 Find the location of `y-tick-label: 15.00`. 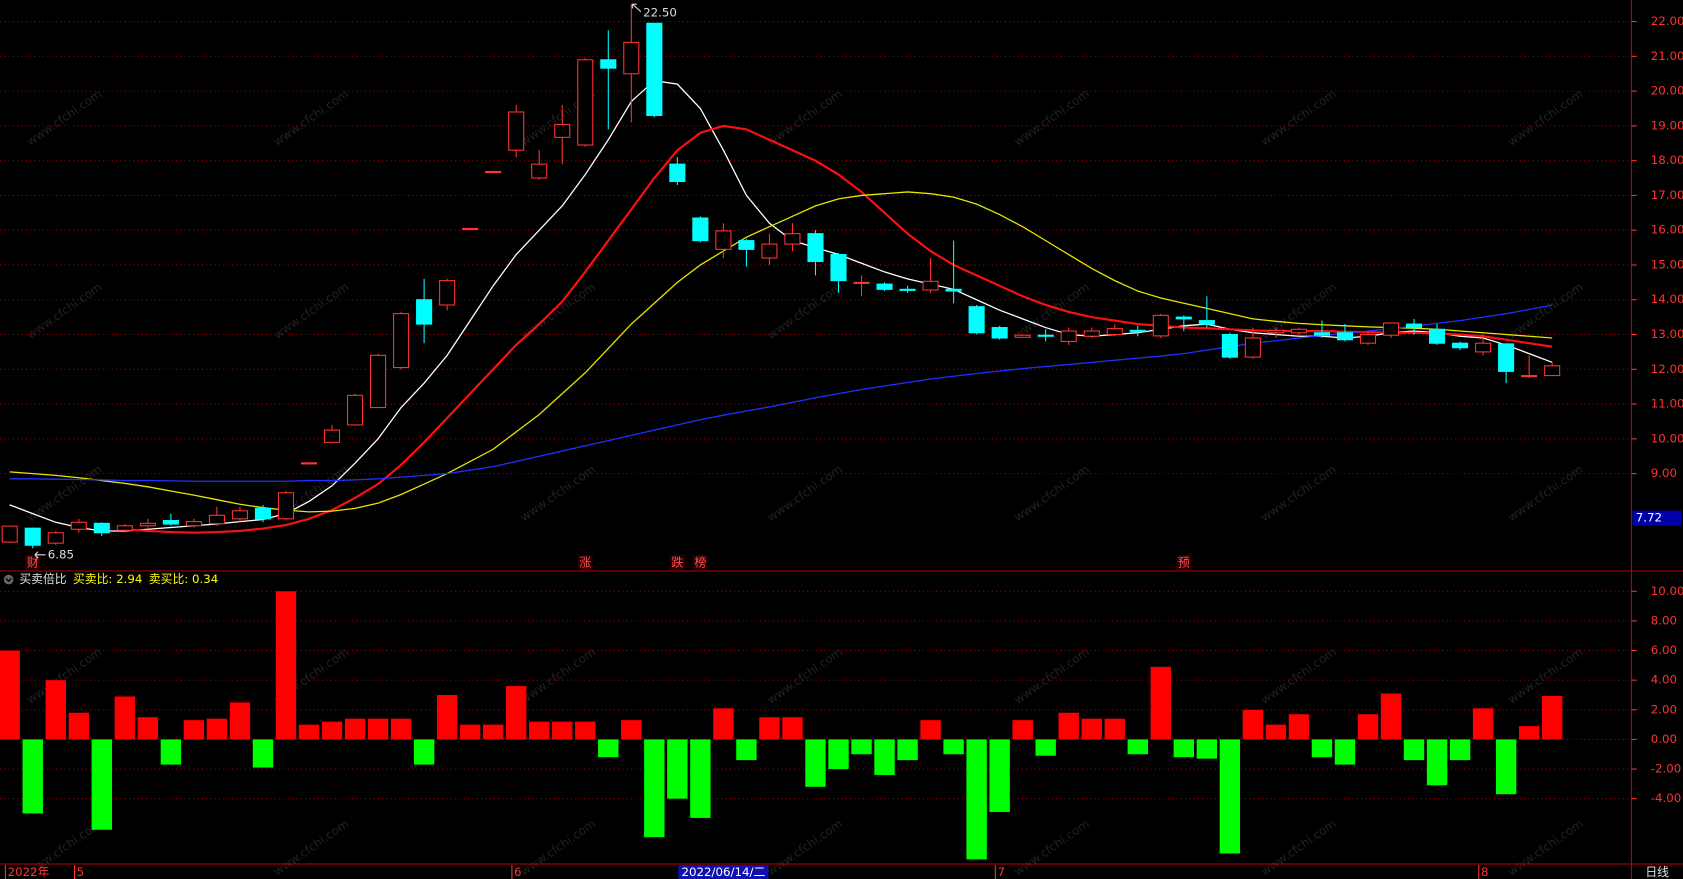

y-tick-label: 15.00 is located at coordinates (1667, 264).